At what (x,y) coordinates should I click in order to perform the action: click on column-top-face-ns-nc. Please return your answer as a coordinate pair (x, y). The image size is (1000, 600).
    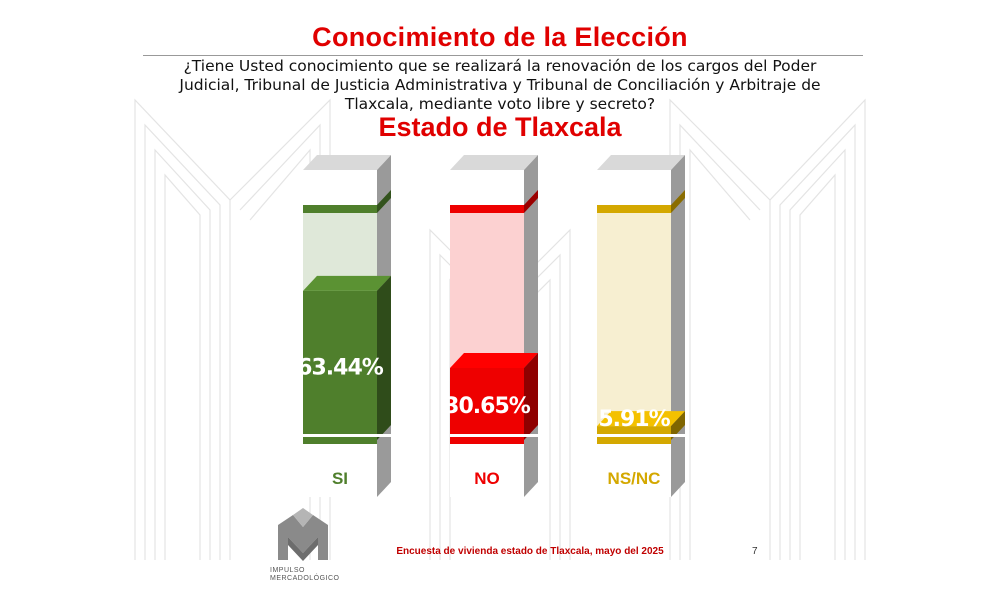
    Looking at the image, I should click on (641, 162).